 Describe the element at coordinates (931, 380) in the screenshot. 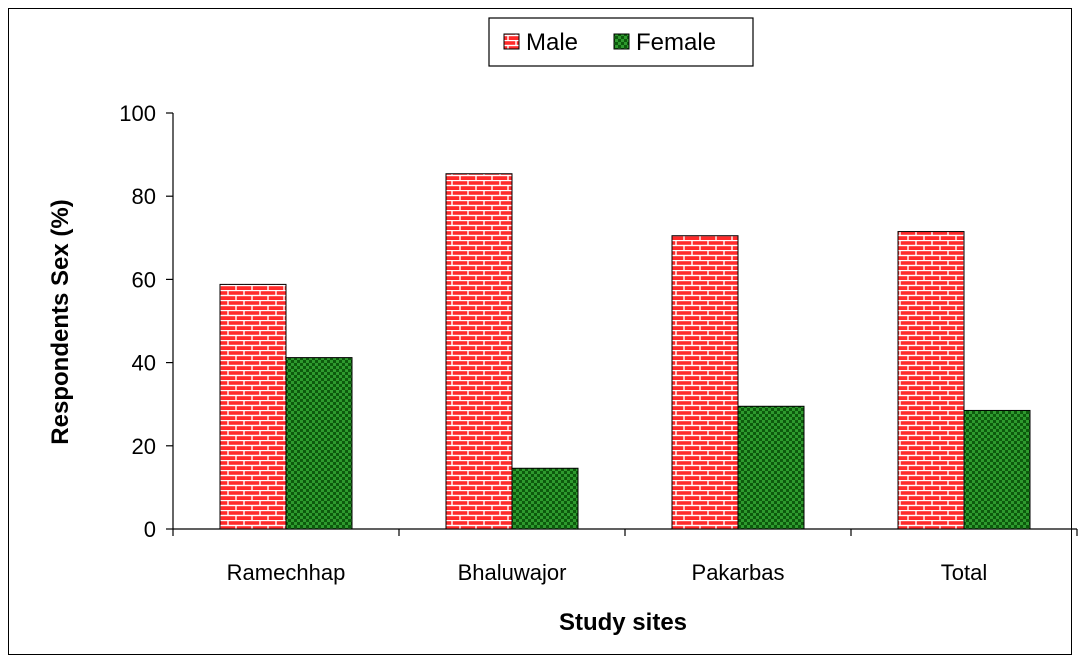

I see `bar-male-total` at that location.